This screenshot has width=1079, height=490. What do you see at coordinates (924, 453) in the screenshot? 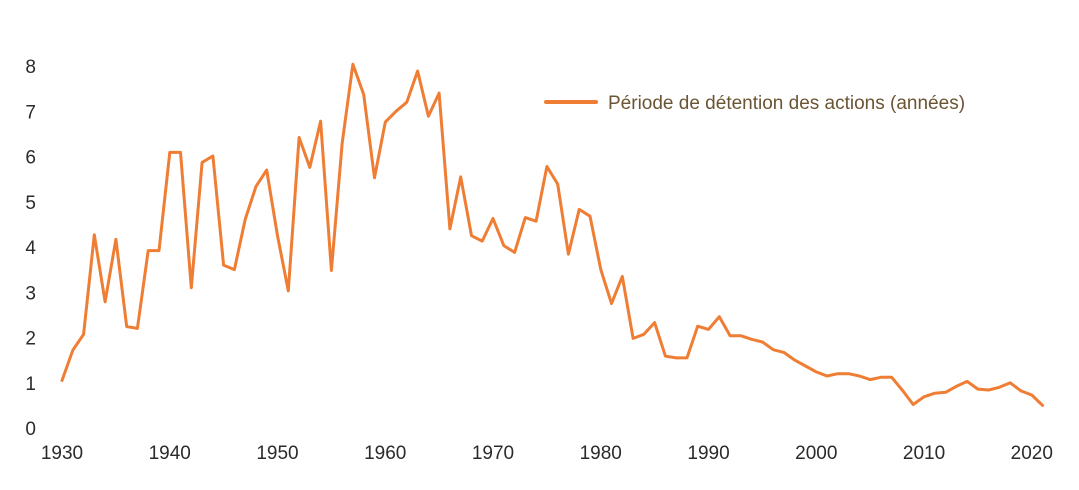
I see `x-tick-label: 2010` at bounding box center [924, 453].